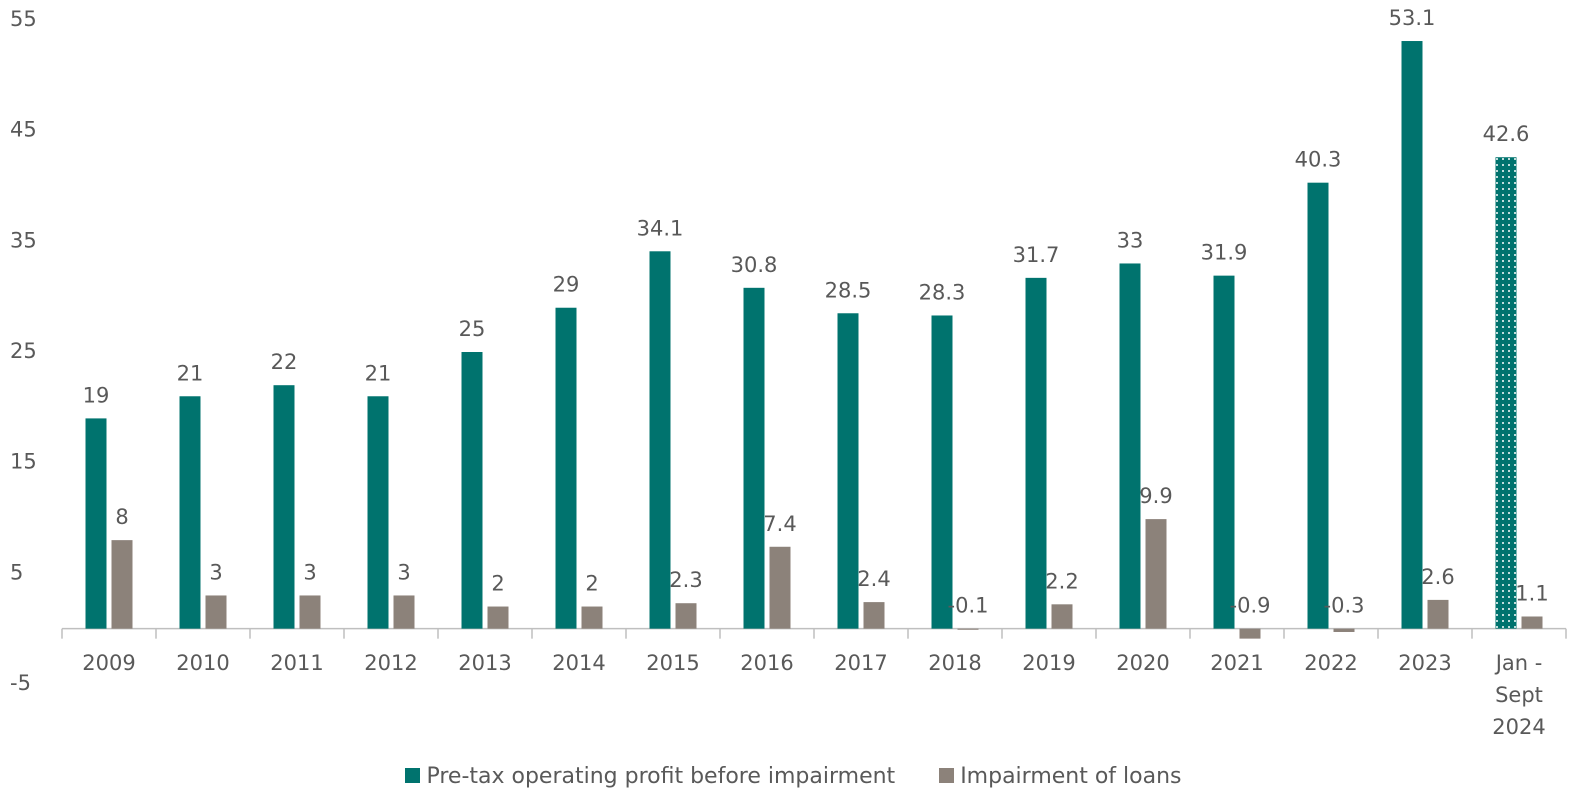  What do you see at coordinates (121, 517) in the screenshot?
I see `data-label: 8` at bounding box center [121, 517].